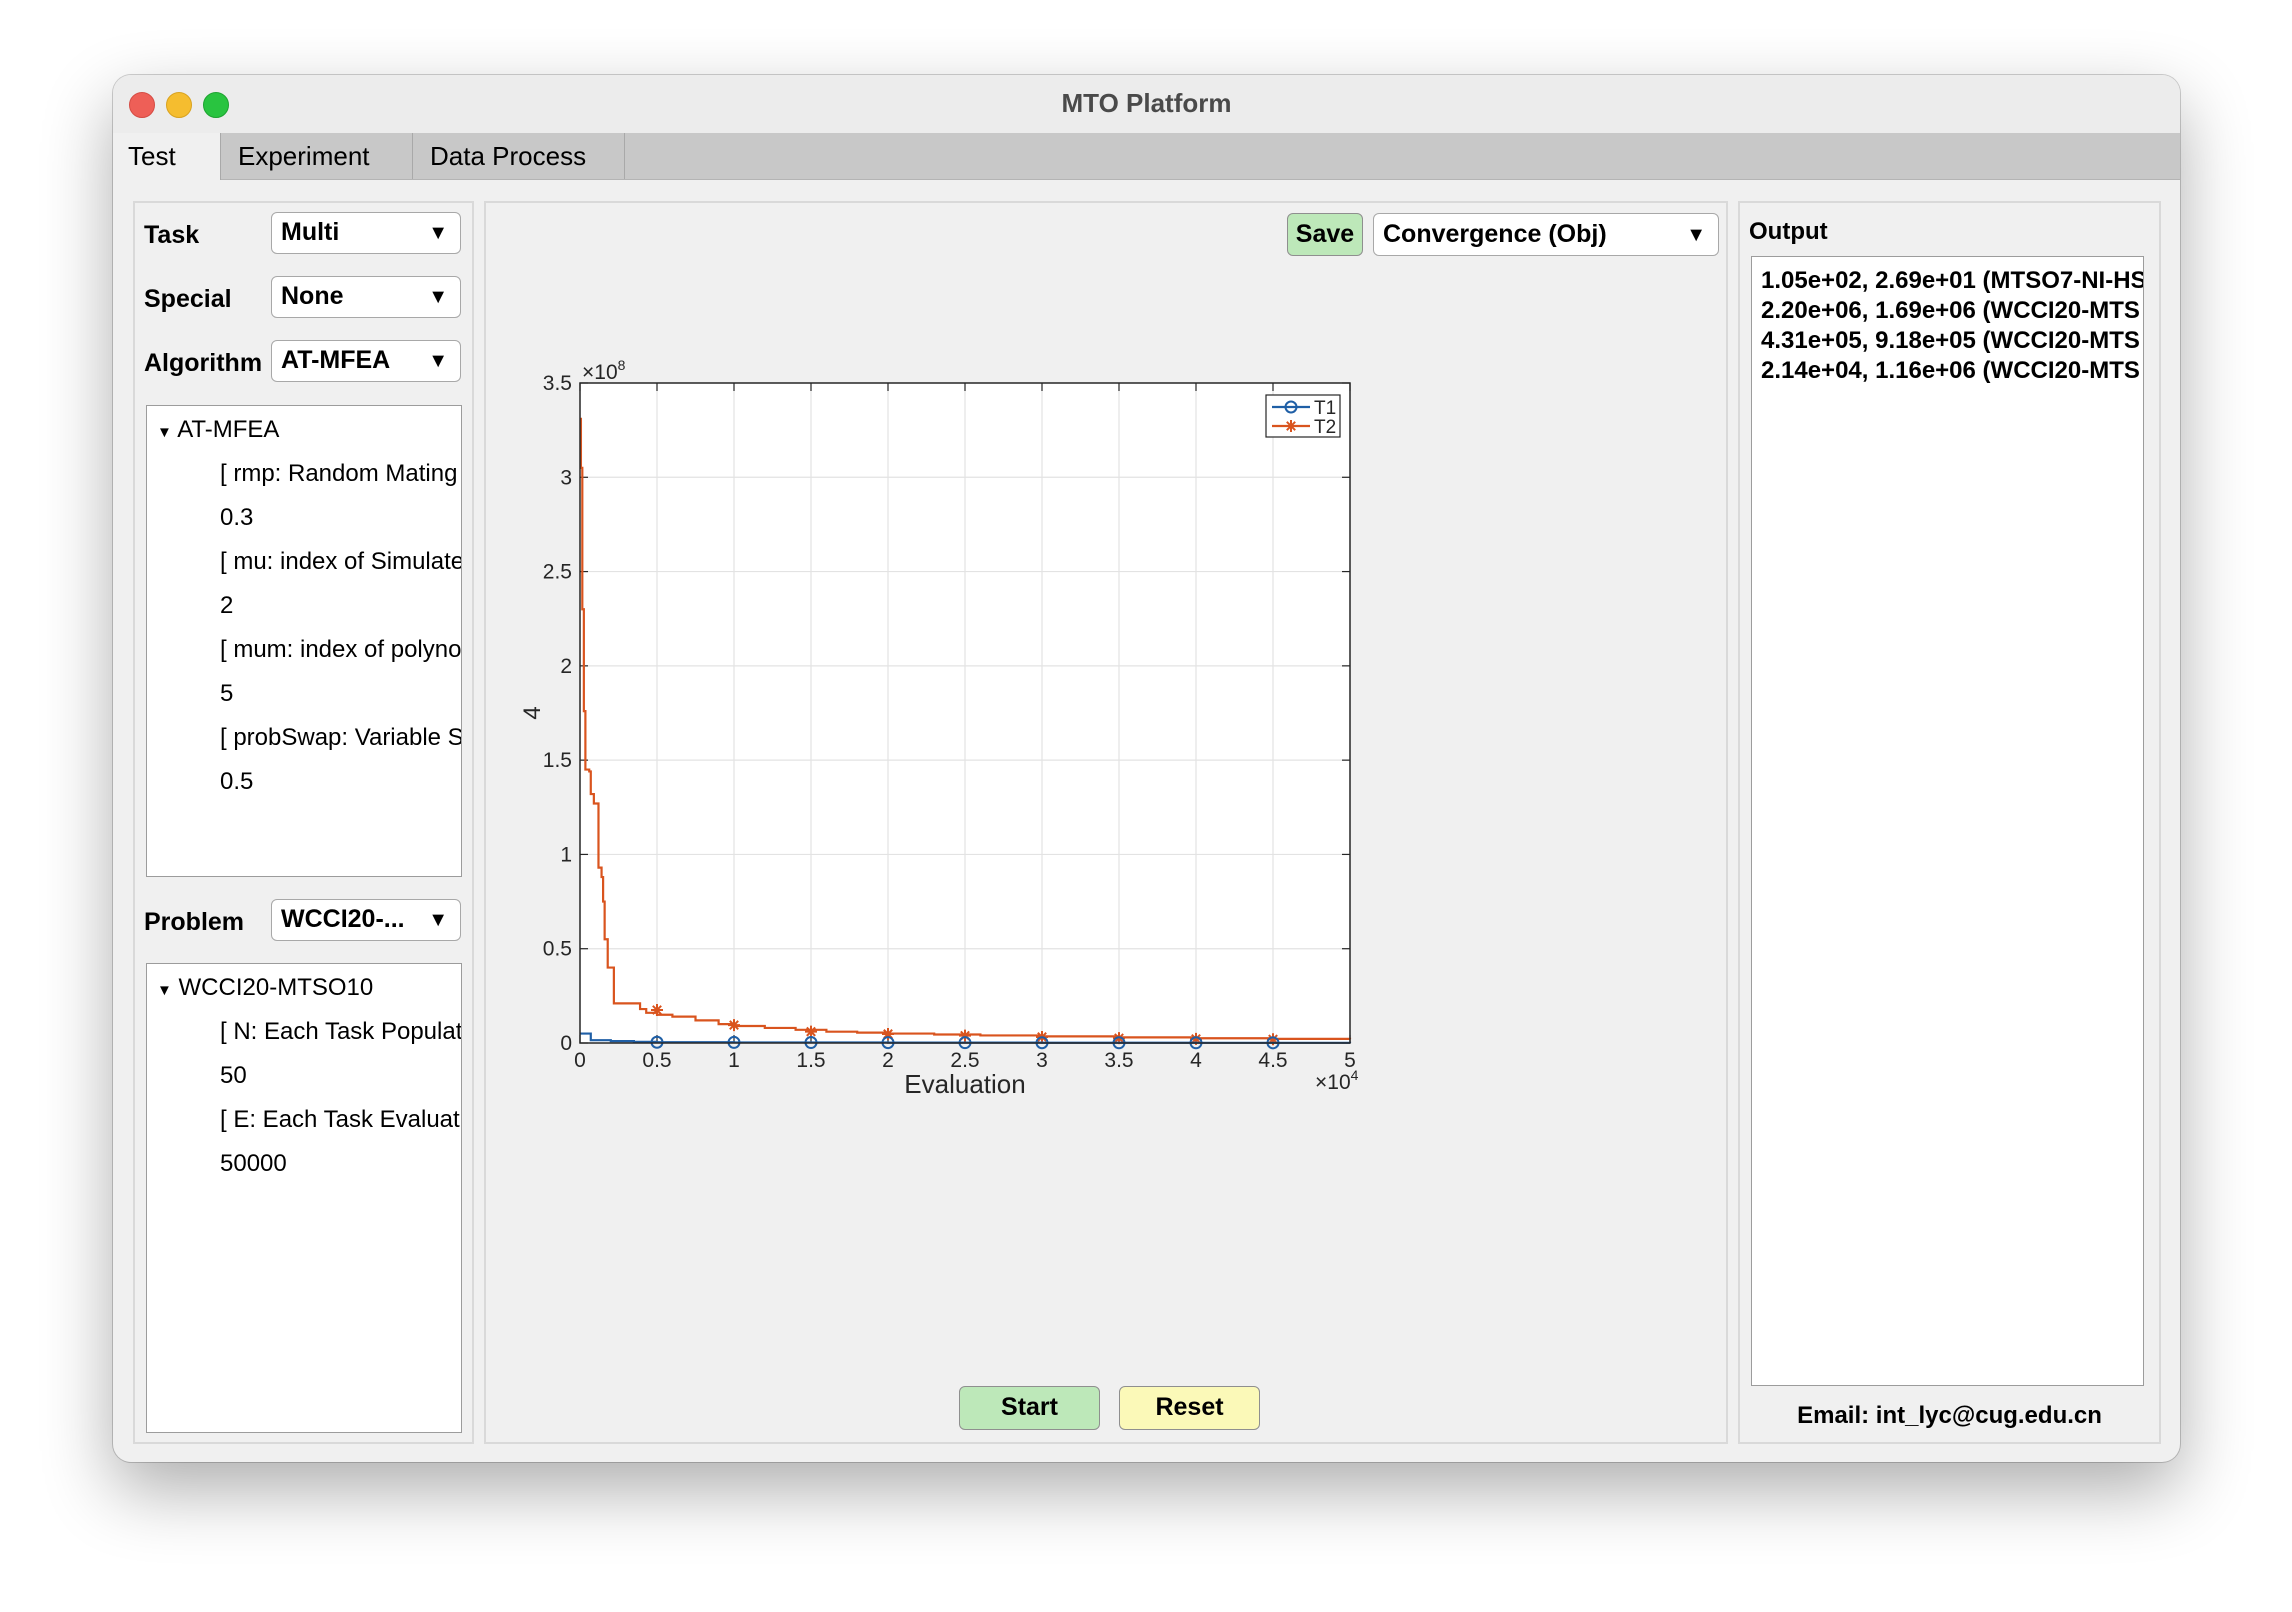 The height and width of the screenshot is (1612, 2292). I want to click on special-dropdown: None ▼, so click(366, 297).